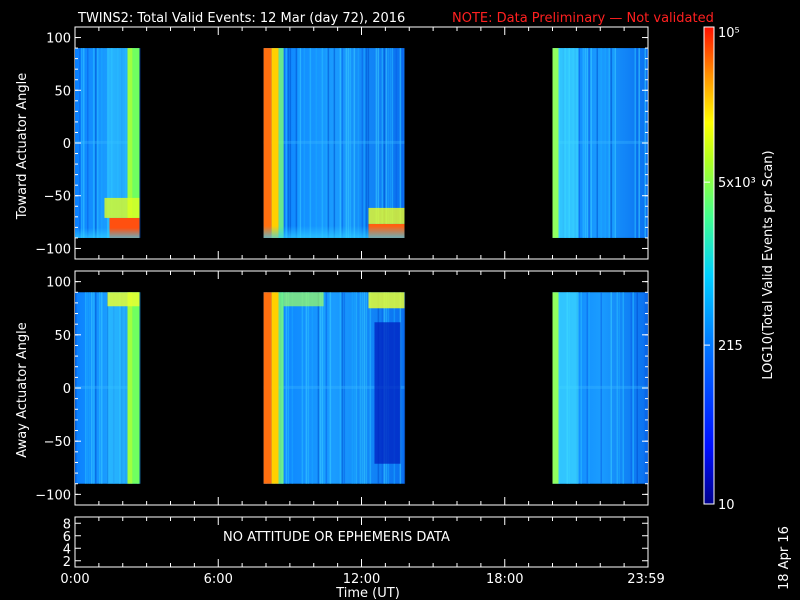 The image size is (800, 600). What do you see at coordinates (53, 249) in the screenshot?
I see `ytick-label: −100` at bounding box center [53, 249].